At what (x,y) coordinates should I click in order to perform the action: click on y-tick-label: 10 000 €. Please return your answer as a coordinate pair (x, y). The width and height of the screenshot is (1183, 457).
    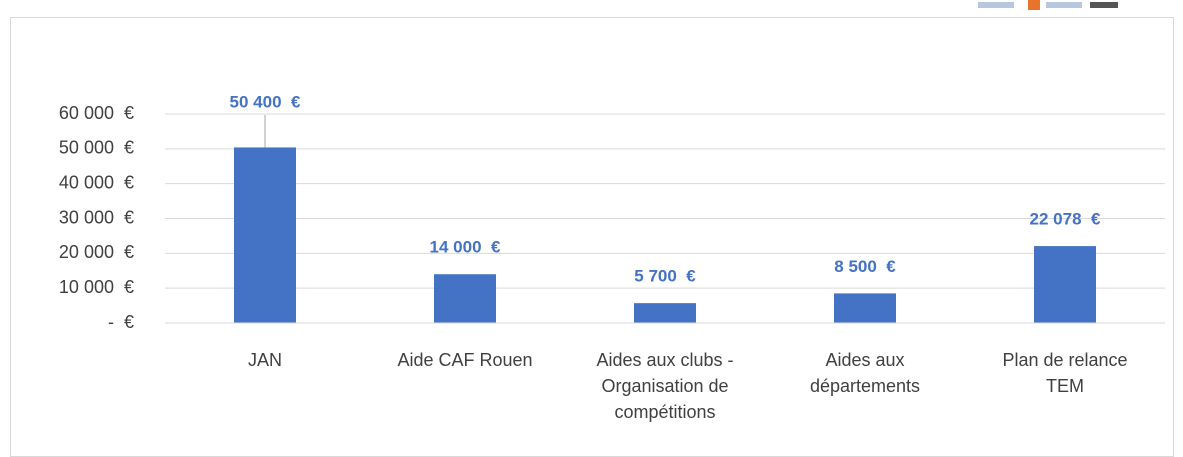
    Looking at the image, I should click on (96, 287).